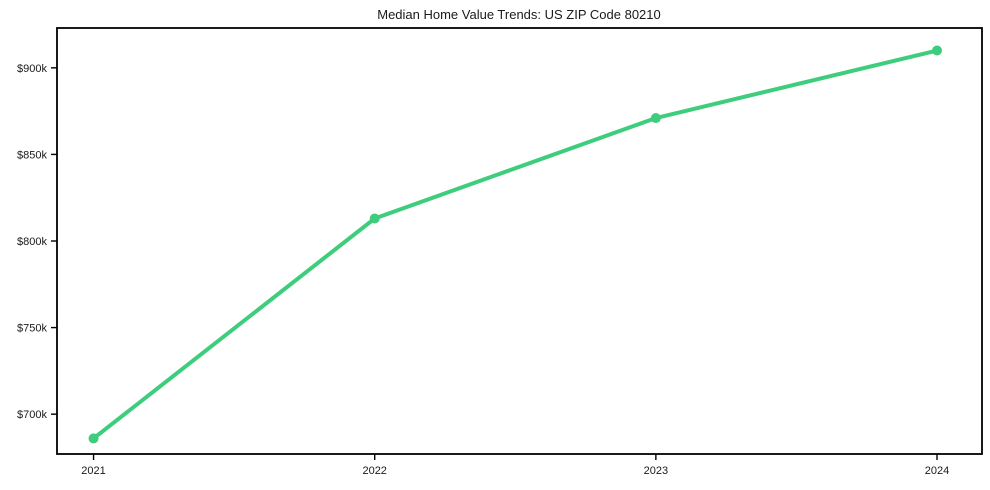 The height and width of the screenshot is (490, 990). I want to click on x-tick-label: 2023, so click(656, 471).